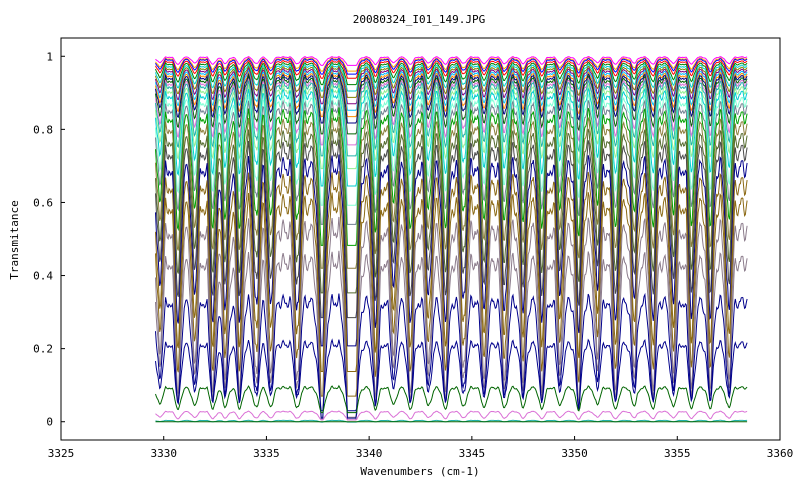 The width and height of the screenshot is (800, 480). What do you see at coordinates (421, 448) in the screenshot?
I see `x-axis: 3325 3330 3335 3340 3345 3350 3355 3360` at bounding box center [421, 448].